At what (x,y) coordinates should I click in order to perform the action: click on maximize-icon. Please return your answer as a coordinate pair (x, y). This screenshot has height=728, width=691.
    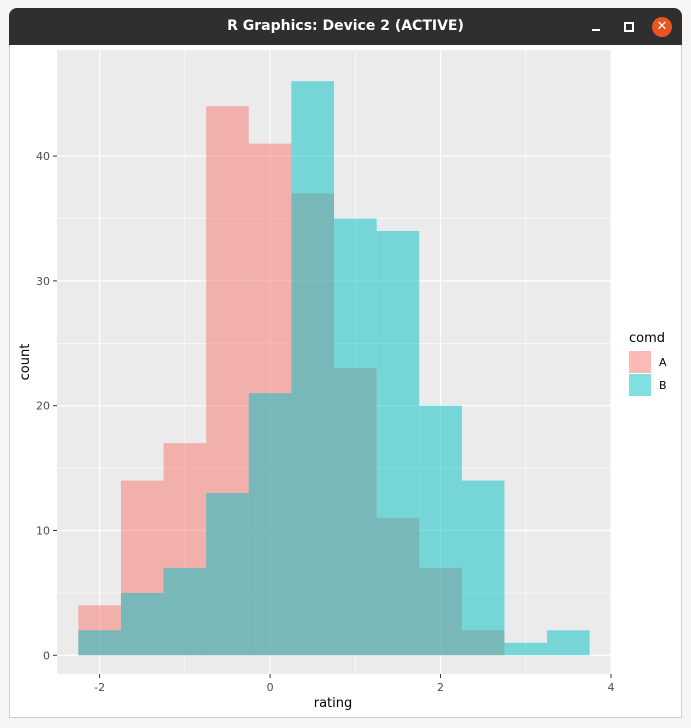
    Looking at the image, I should click on (629, 27).